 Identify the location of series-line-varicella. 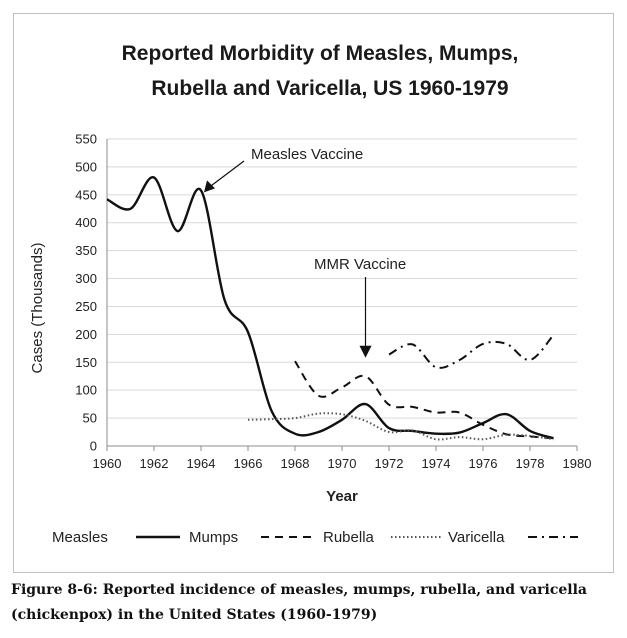
(471, 351).